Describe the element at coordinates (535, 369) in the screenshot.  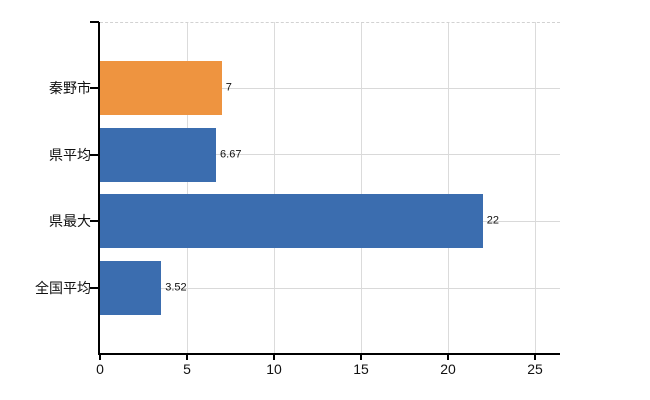
I see `x-tick-label: 25` at that location.